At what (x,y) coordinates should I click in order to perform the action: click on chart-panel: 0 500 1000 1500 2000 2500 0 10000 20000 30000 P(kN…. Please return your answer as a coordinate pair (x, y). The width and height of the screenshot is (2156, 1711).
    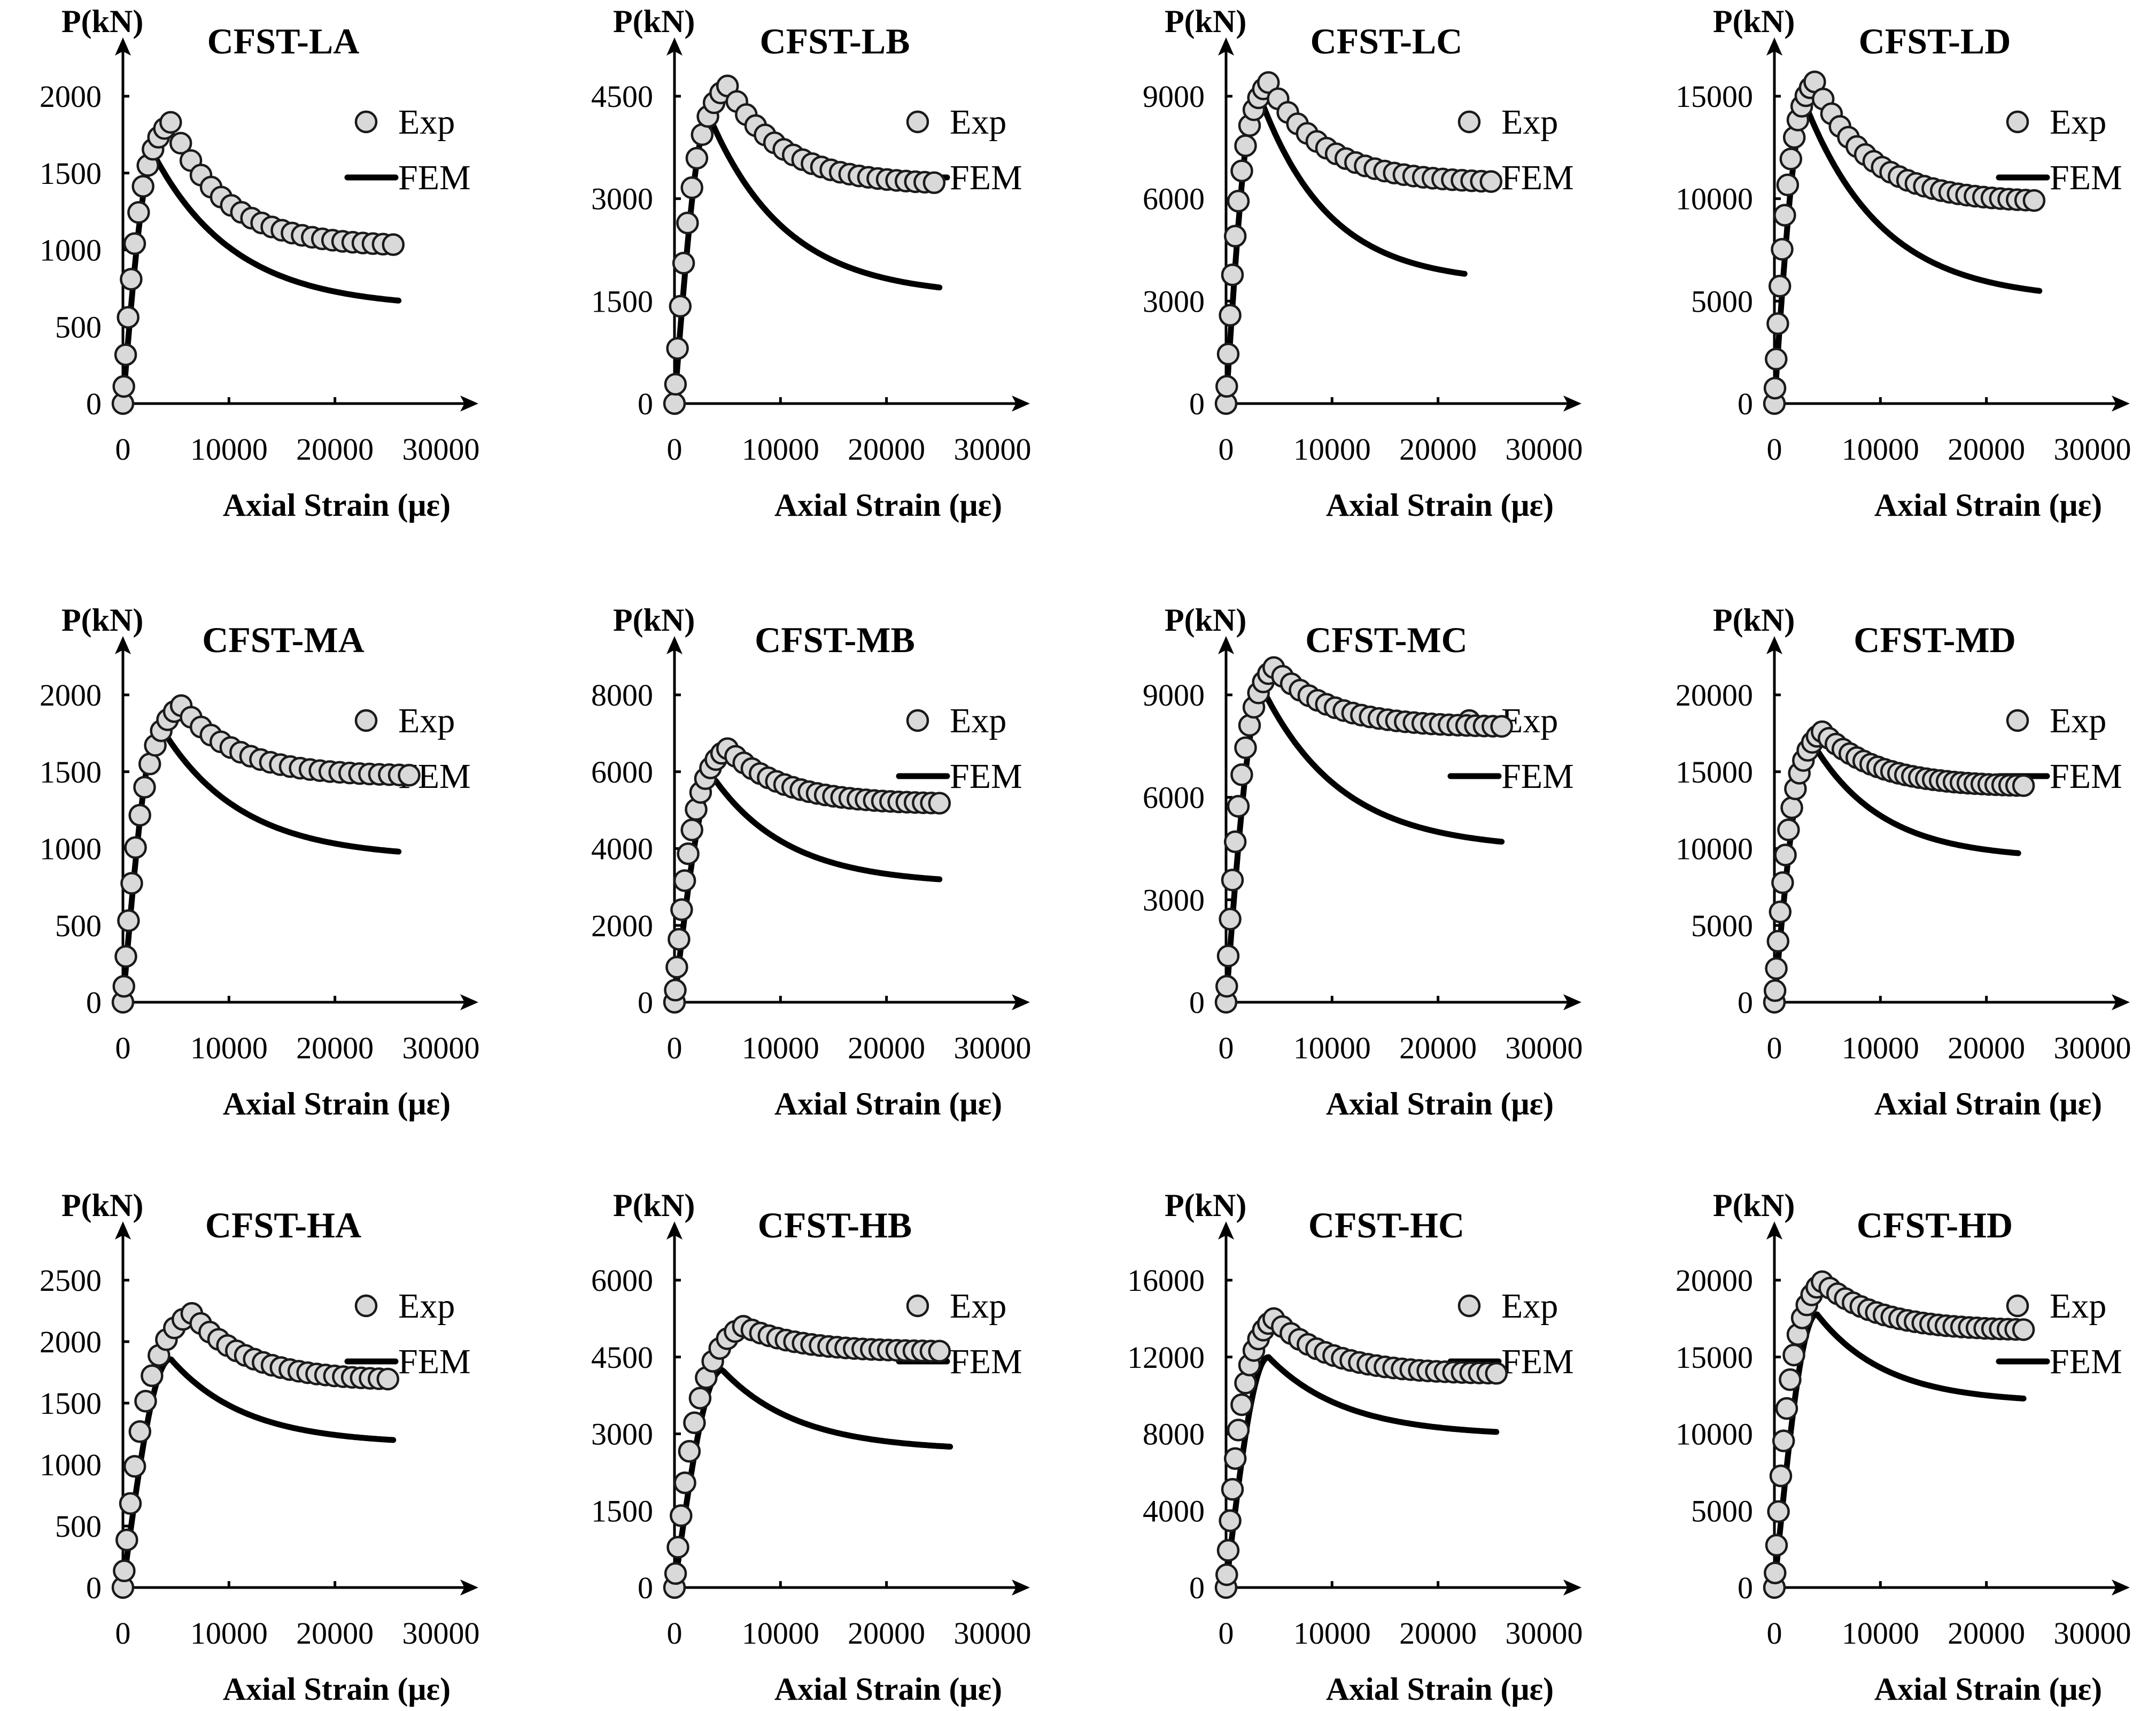
    Looking at the image, I should click on (260, 1447).